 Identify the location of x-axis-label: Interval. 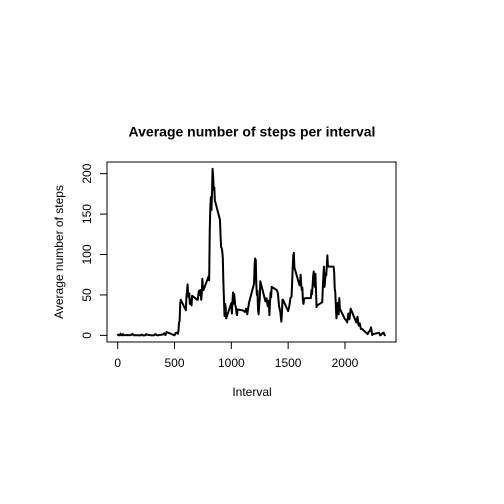
(251, 392).